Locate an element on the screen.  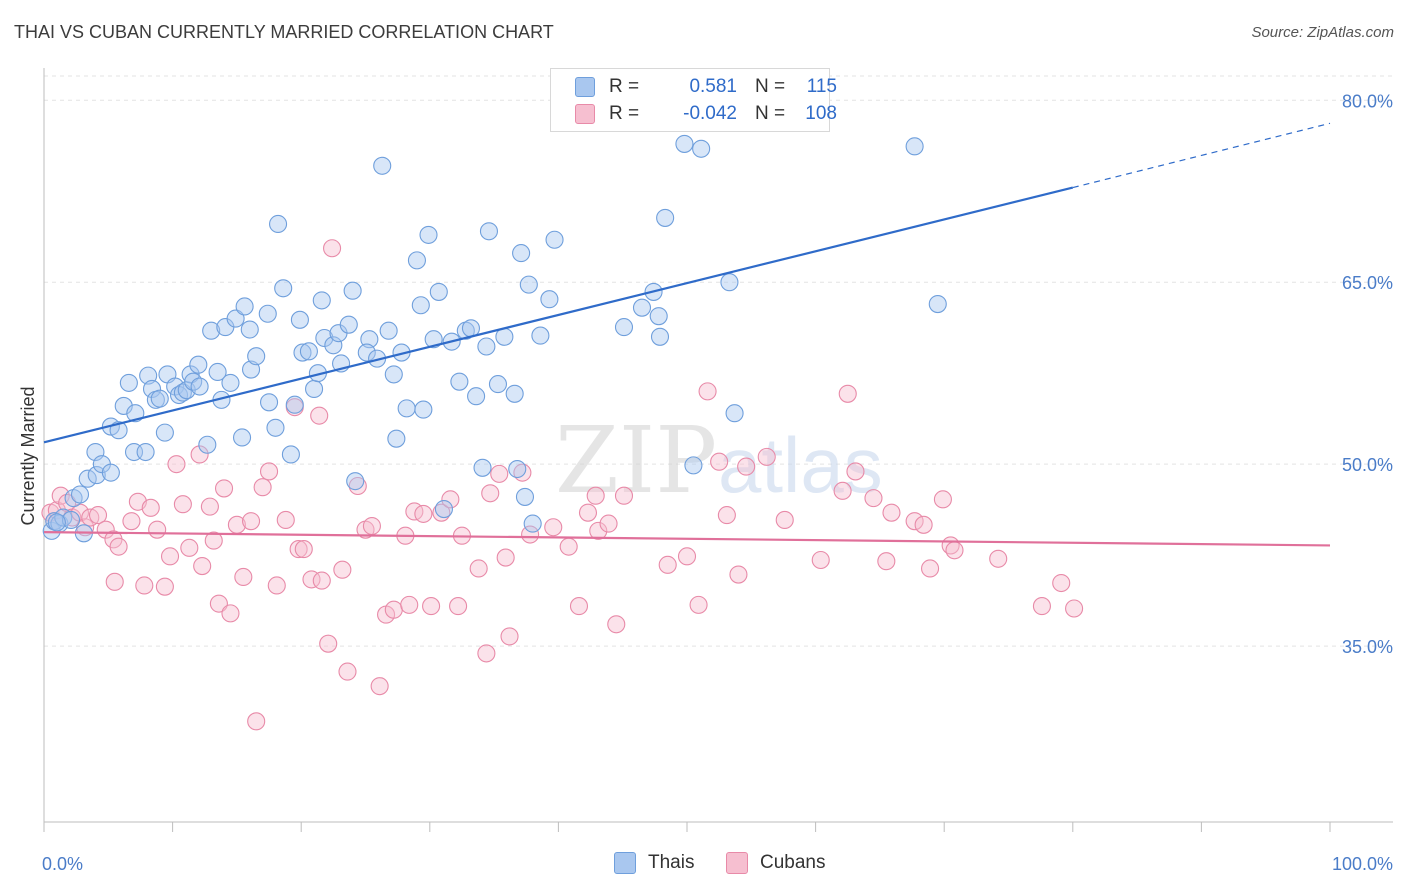
legend-r-value: 0.581 is located at coordinates (713, 86).